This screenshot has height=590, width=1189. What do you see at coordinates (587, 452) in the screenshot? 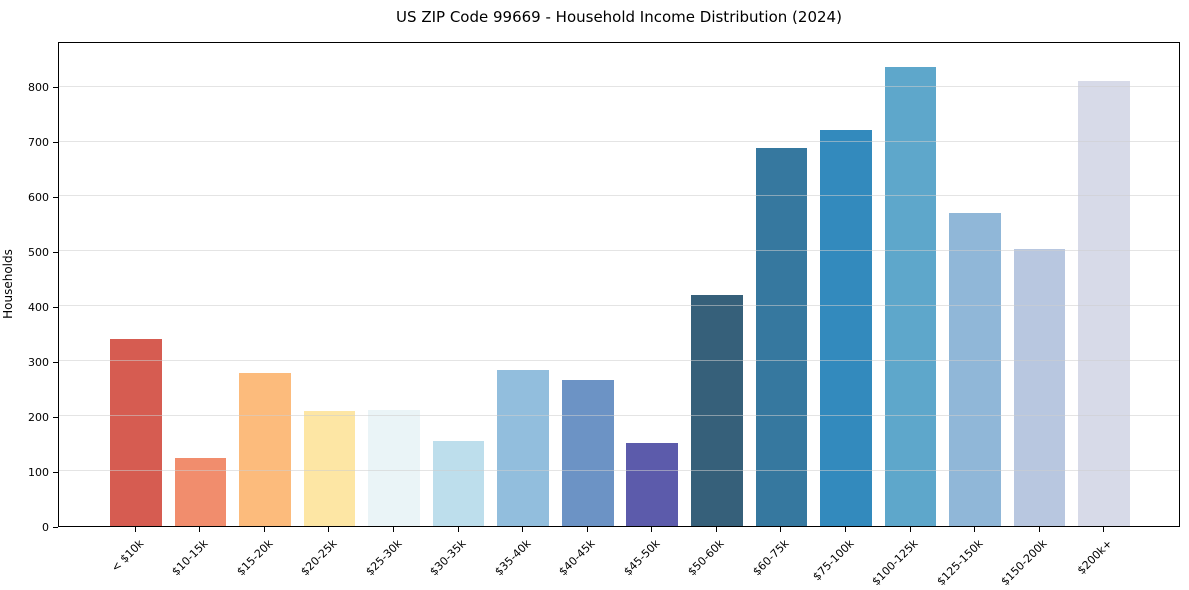
I see `bar-$40-45k` at bounding box center [587, 452].